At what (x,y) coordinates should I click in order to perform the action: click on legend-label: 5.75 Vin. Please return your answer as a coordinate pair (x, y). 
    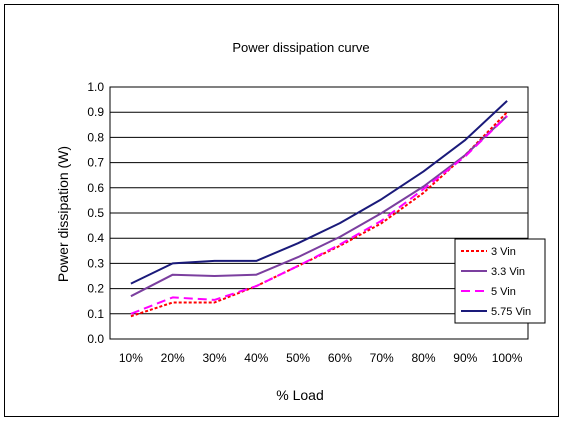
    Looking at the image, I should click on (511, 312).